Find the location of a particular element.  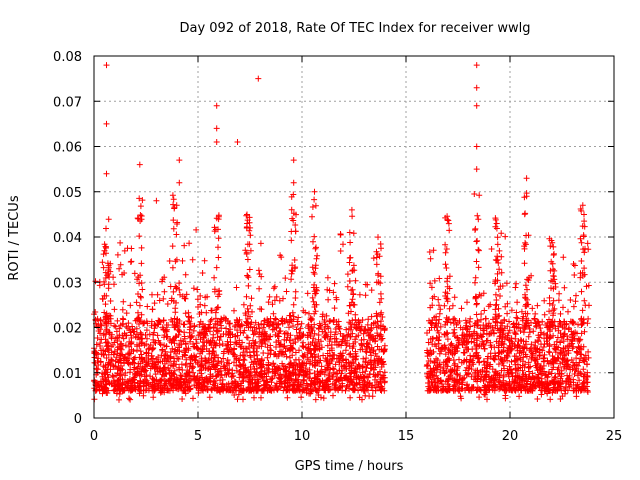

y-tick-label: 0.06 is located at coordinates (67, 148).